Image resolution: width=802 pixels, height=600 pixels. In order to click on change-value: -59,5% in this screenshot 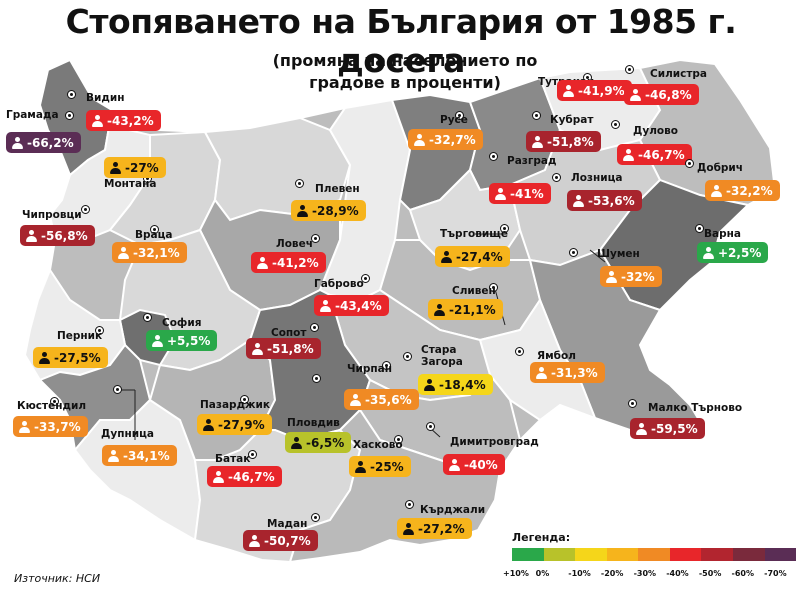, I will do `click(674, 428)`.